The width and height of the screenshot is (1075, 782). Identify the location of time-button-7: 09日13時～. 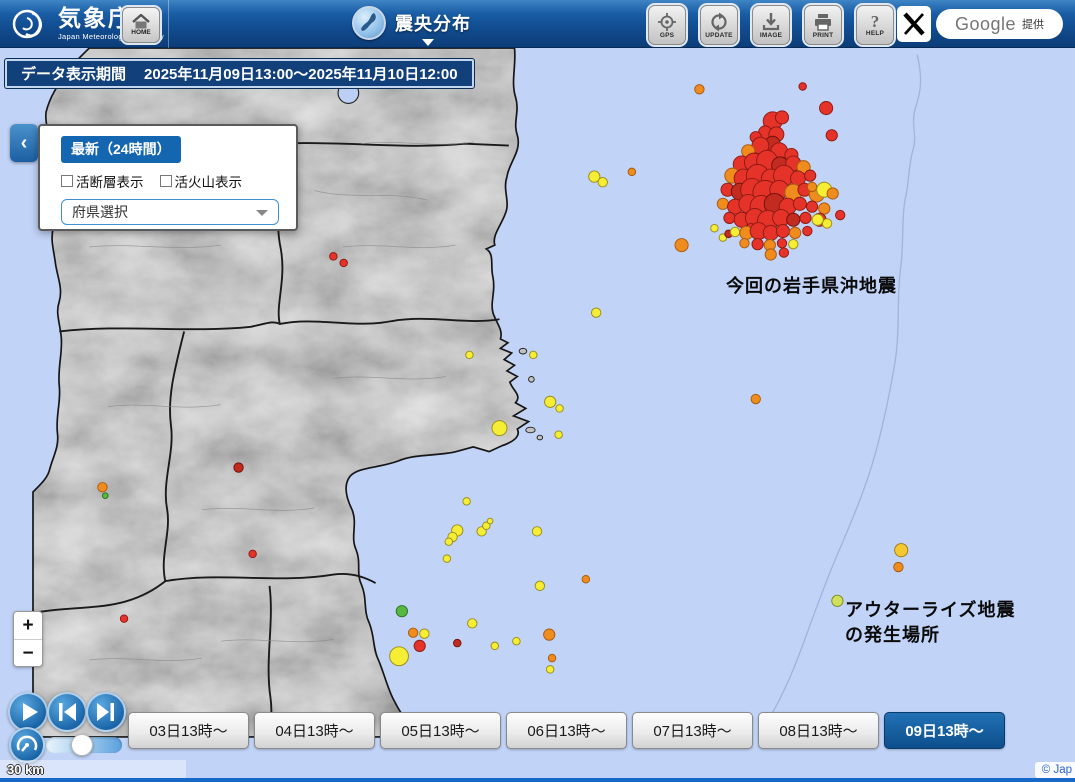
(944, 730).